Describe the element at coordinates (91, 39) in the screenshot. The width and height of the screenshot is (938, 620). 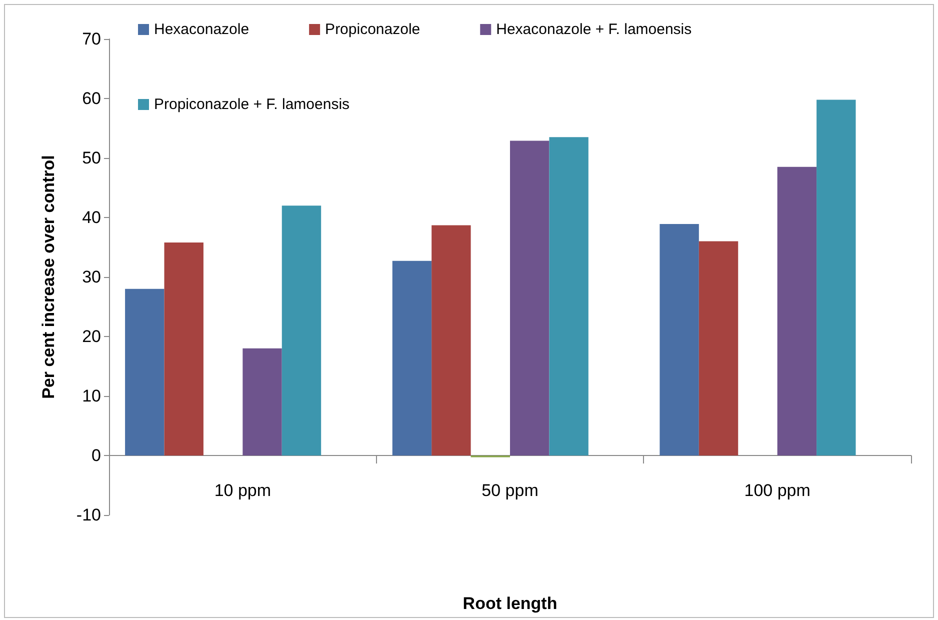
I see `y-tick-label: 70` at that location.